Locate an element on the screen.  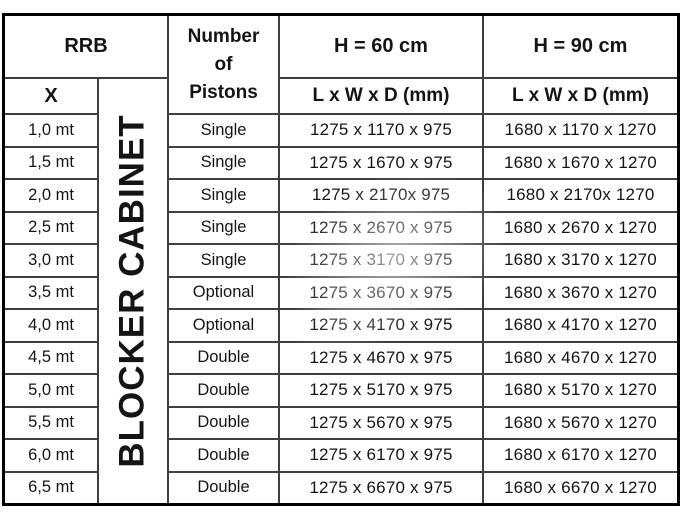
row-dim-h60: 1275 x 2670 x 975 is located at coordinates (381, 227).